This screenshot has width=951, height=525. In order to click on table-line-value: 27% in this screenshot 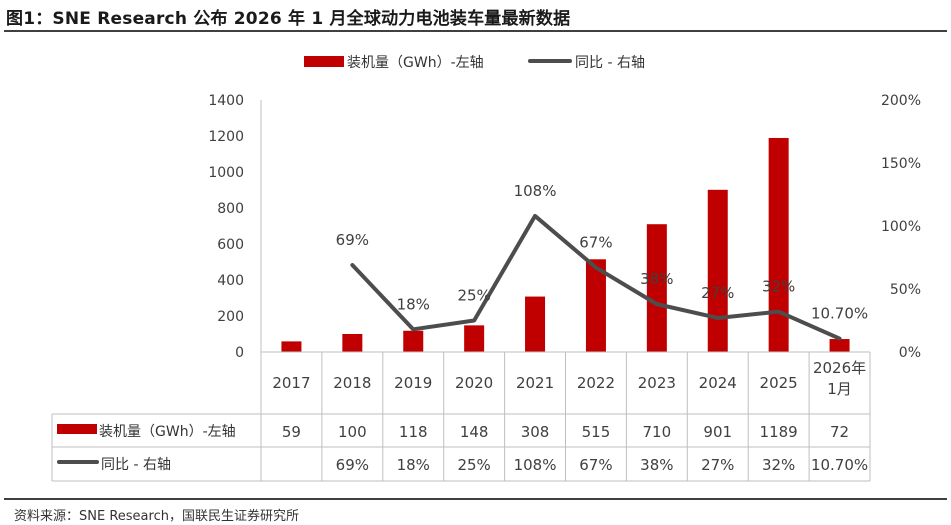, I will do `click(717, 465)`.